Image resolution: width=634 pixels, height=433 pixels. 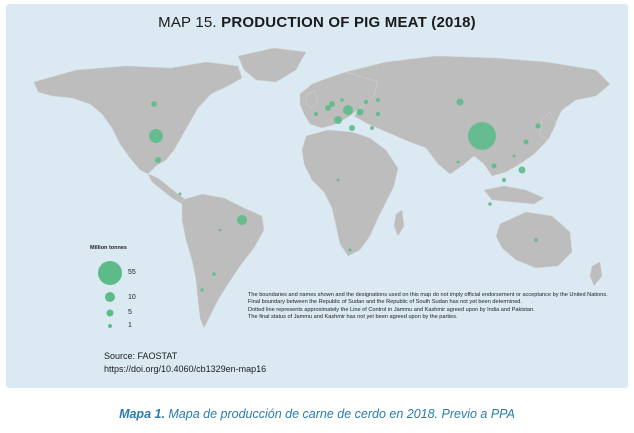 I want to click on south-america, so click(x=223, y=261).